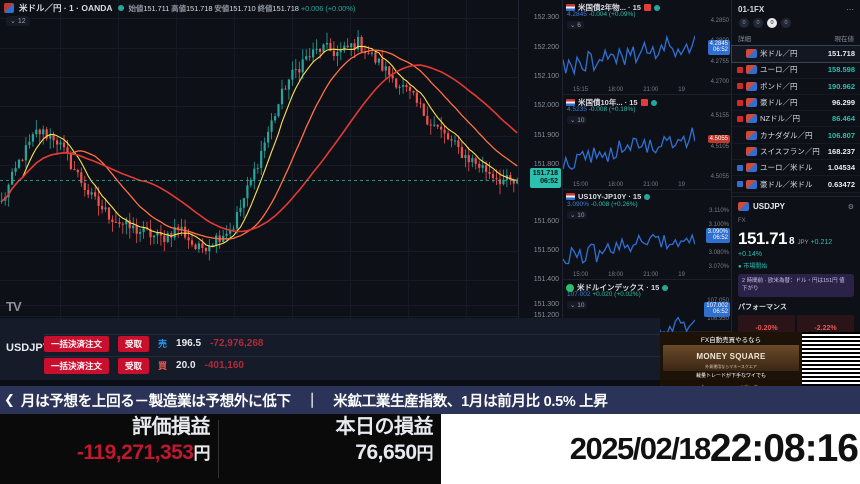  I want to click on row-symbol-name: 米ドル／円, so click(779, 54).